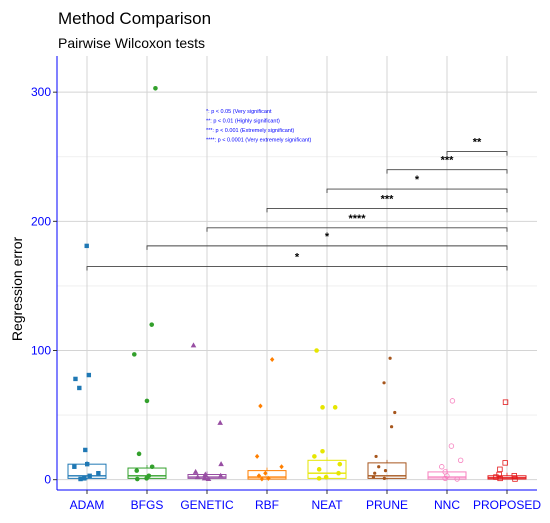  I want to click on comparison-label: ****, so click(357, 219).